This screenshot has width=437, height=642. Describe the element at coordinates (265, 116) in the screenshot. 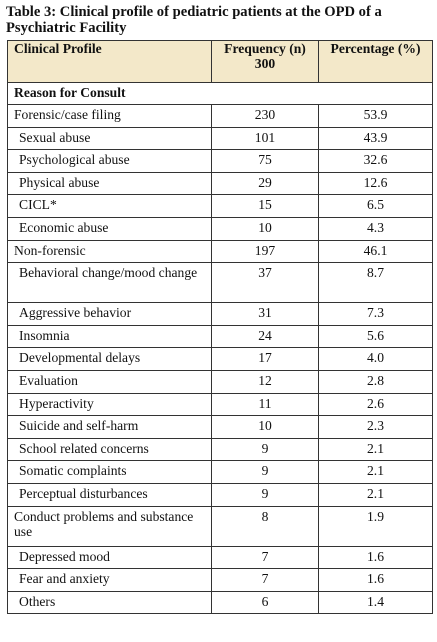

I see `row-frequency: 230` at that location.